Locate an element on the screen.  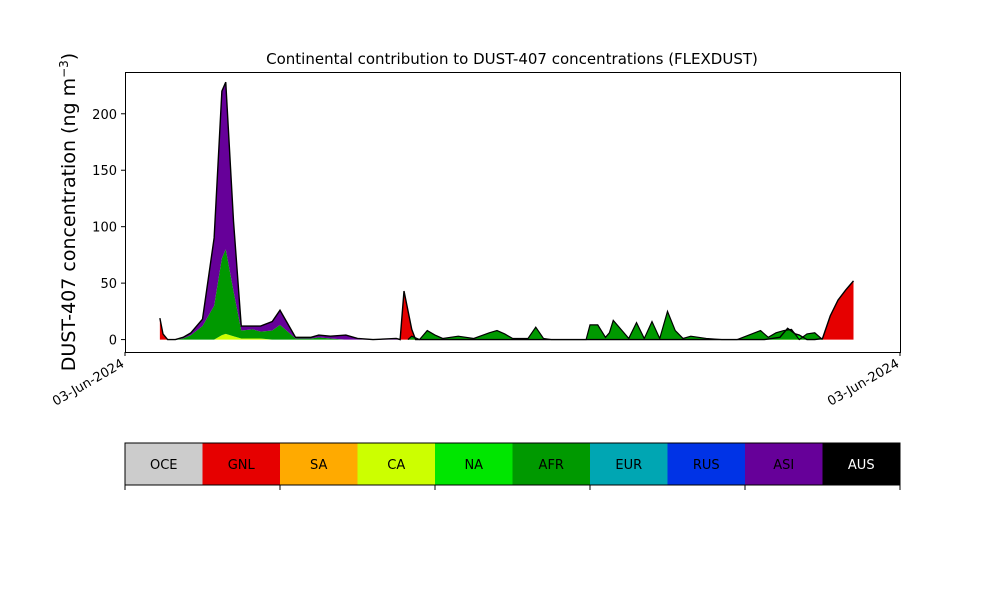
legend-frame is located at coordinates (512, 464).